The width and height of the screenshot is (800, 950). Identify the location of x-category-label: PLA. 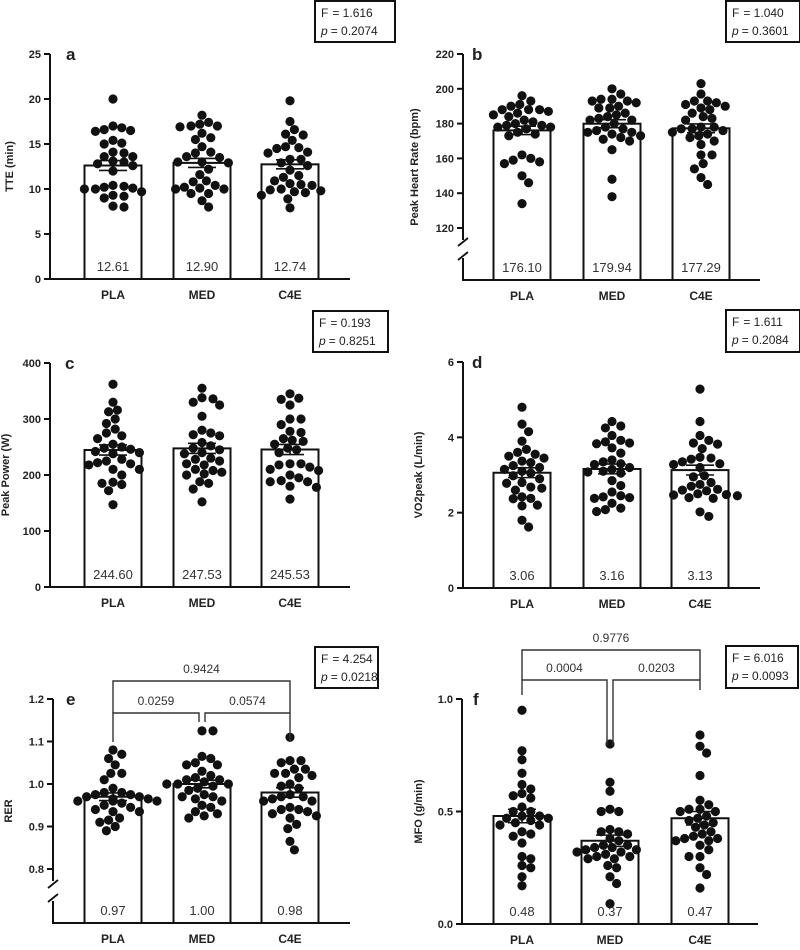
(113, 939).